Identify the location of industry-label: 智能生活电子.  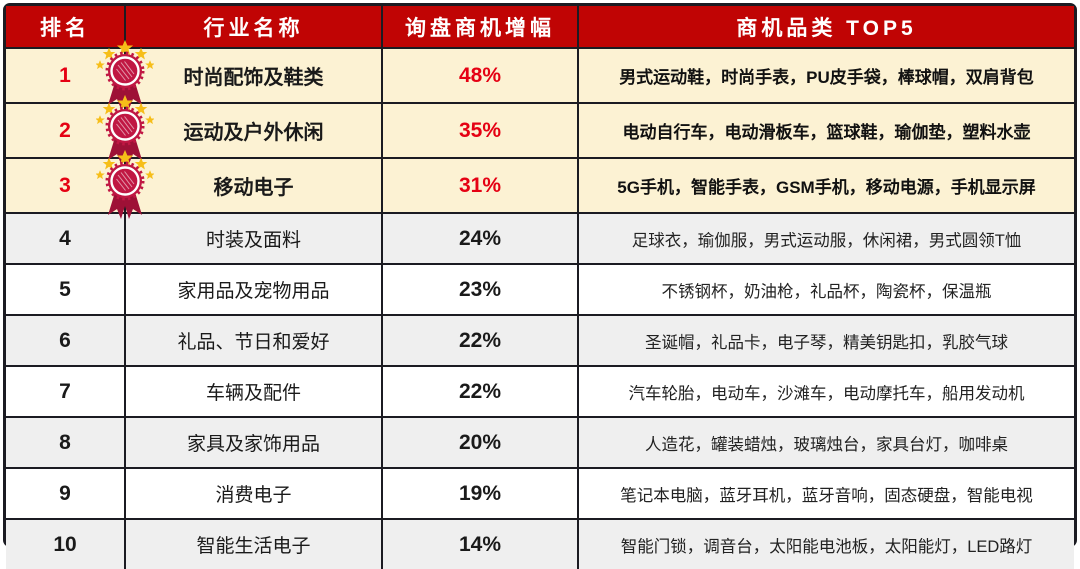
(253, 546).